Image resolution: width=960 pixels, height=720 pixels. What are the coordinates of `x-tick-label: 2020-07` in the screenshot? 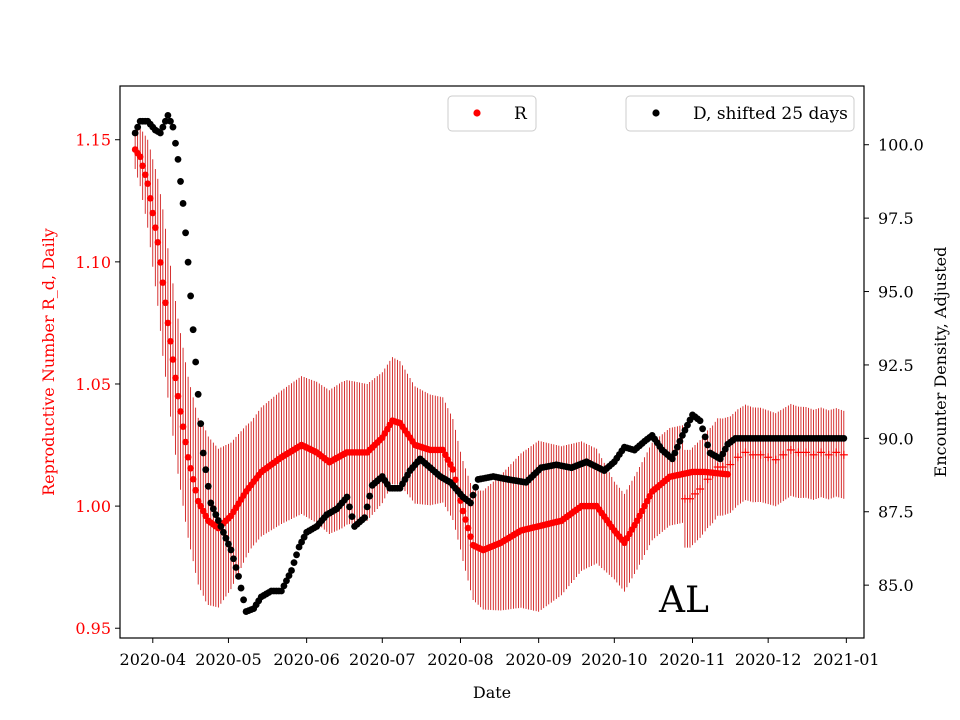 It's located at (382, 659).